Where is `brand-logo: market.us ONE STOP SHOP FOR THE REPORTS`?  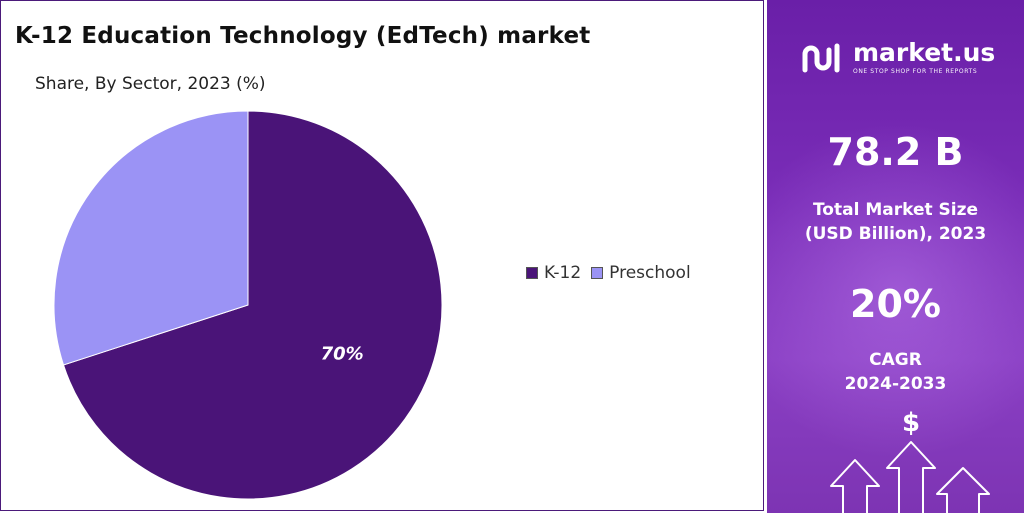
brand-logo: market.us ONE STOP SHOP FOR THE REPORTS is located at coordinates (898, 57).